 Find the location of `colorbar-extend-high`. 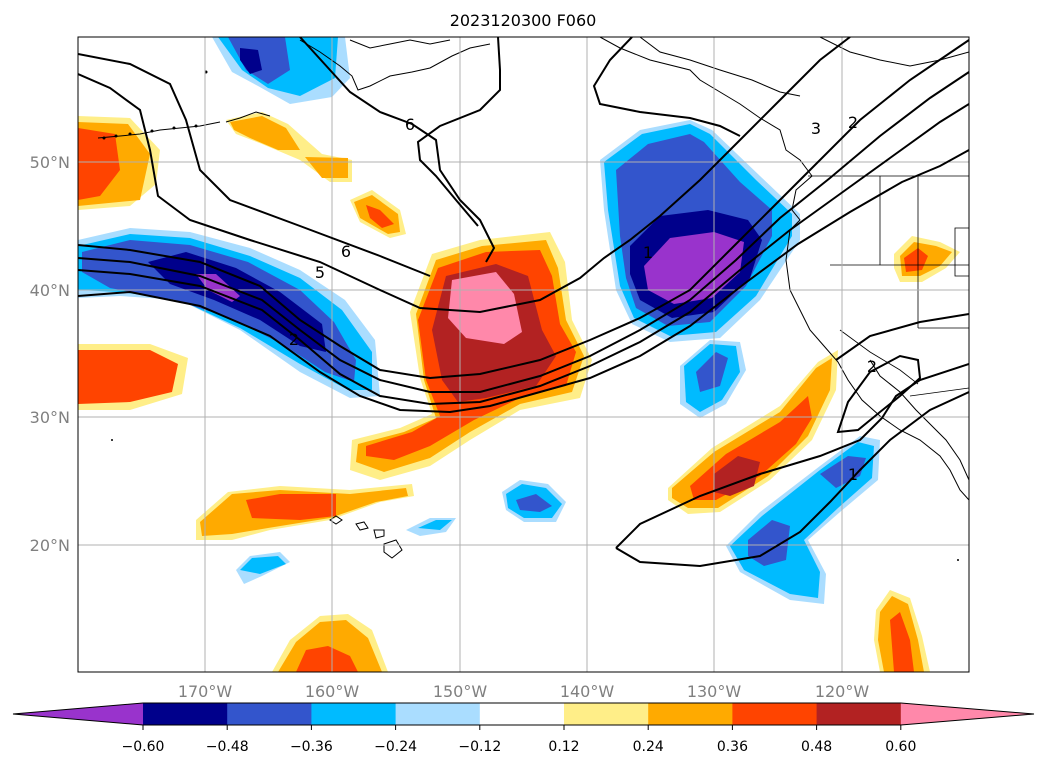

colorbar-extend-high is located at coordinates (967, 714).